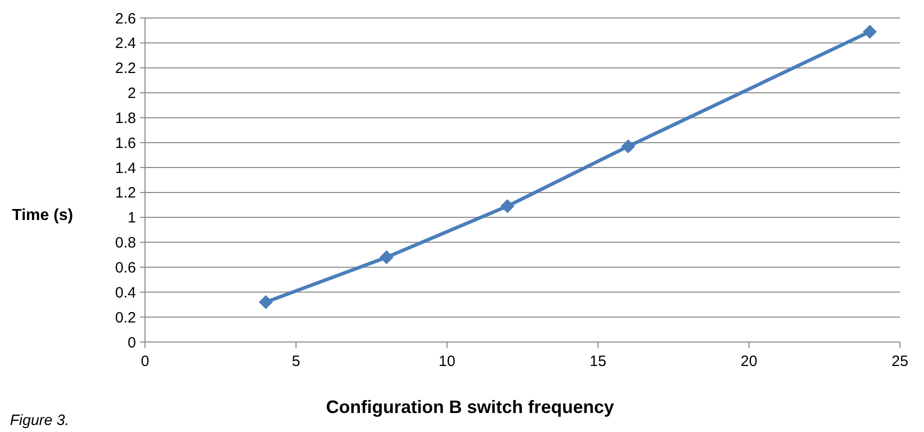 The height and width of the screenshot is (432, 924). What do you see at coordinates (132, 218) in the screenshot?
I see `y-tick-label: 1` at bounding box center [132, 218].